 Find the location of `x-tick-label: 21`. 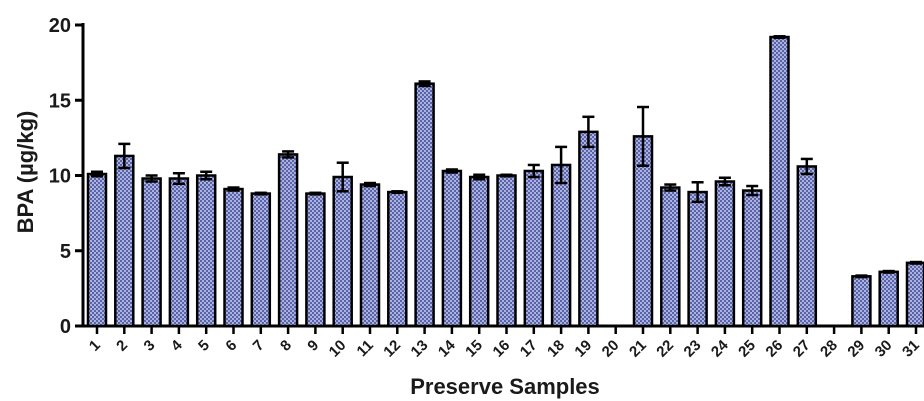

x-tick-label: 21 is located at coordinates (638, 349).